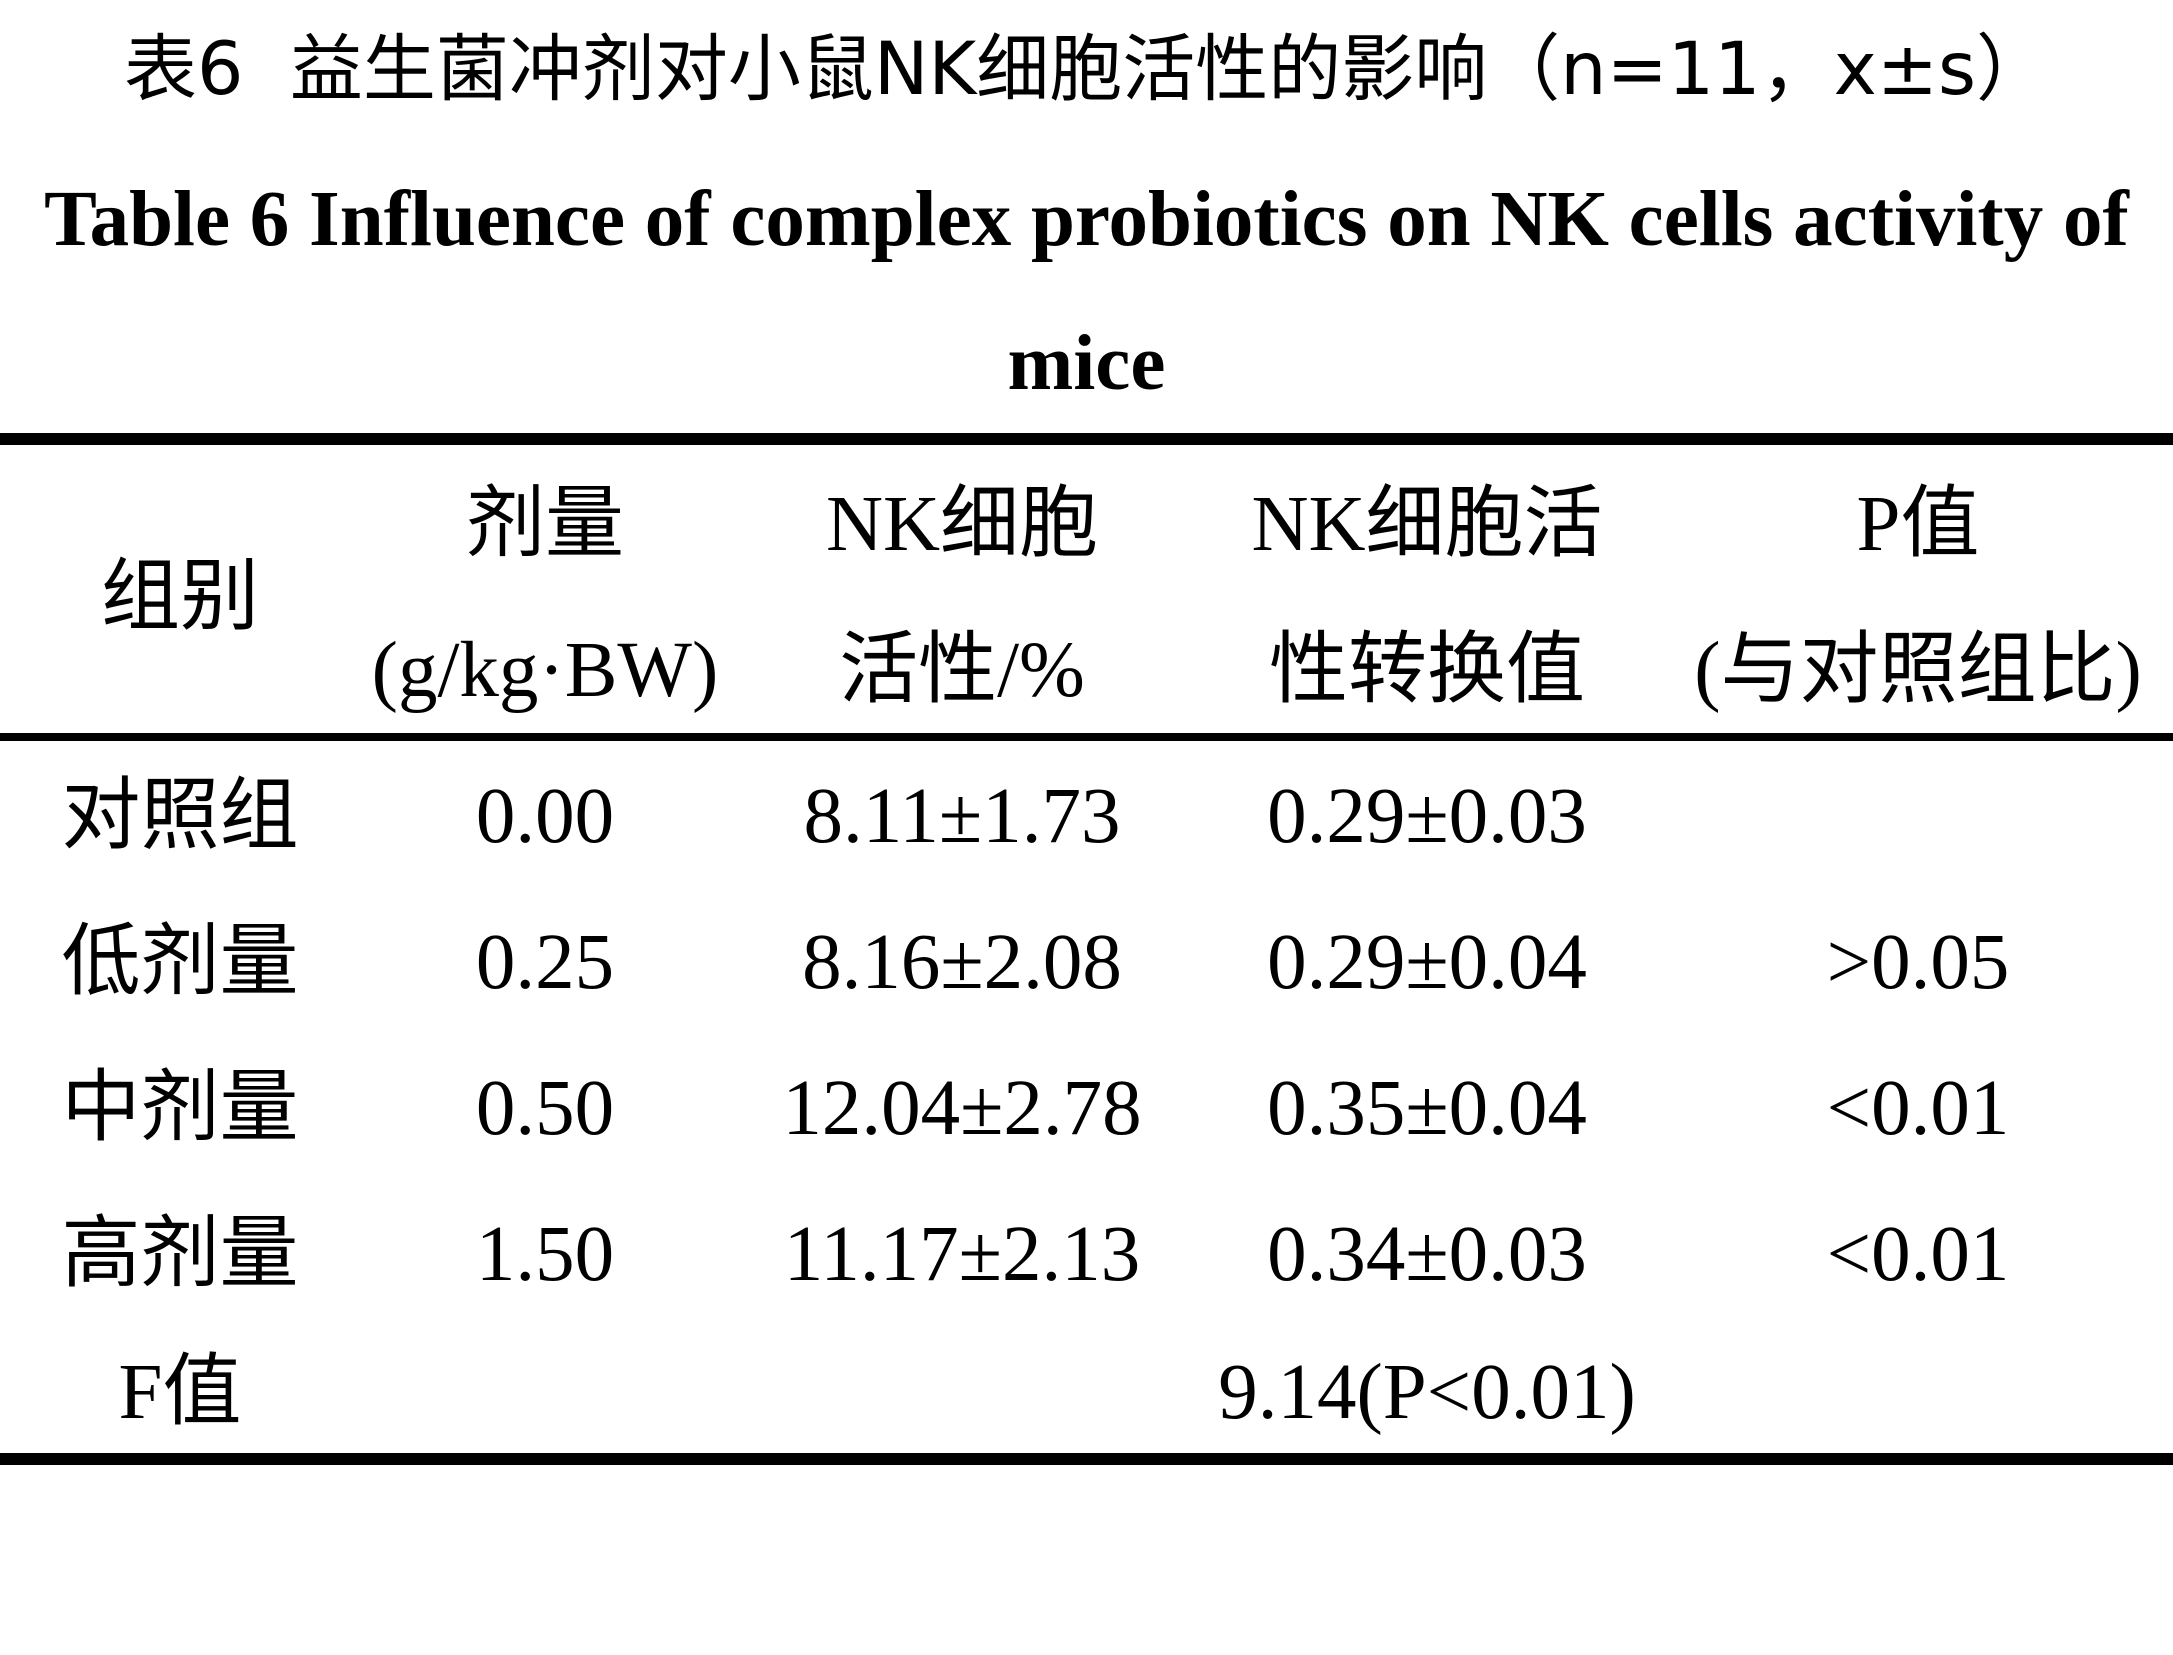 This screenshot has height=1655, width=2173. I want to click on cell-nk-activity: 8.16±2.08, so click(962, 962).